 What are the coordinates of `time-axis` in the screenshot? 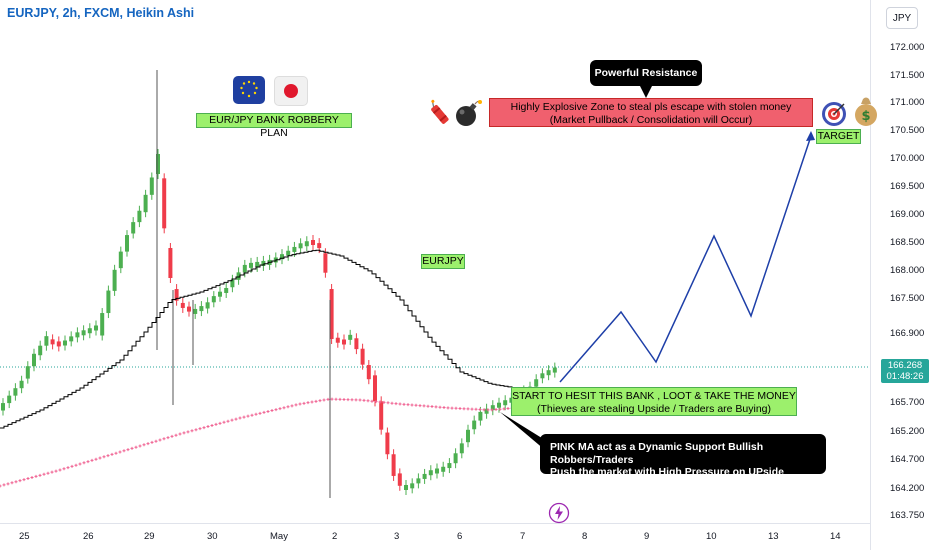 It's located at (435, 523).